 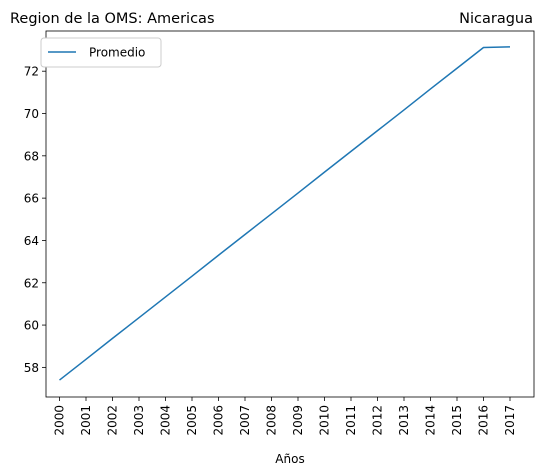 I want to click on x-tick-label: 2002, so click(x=113, y=420).